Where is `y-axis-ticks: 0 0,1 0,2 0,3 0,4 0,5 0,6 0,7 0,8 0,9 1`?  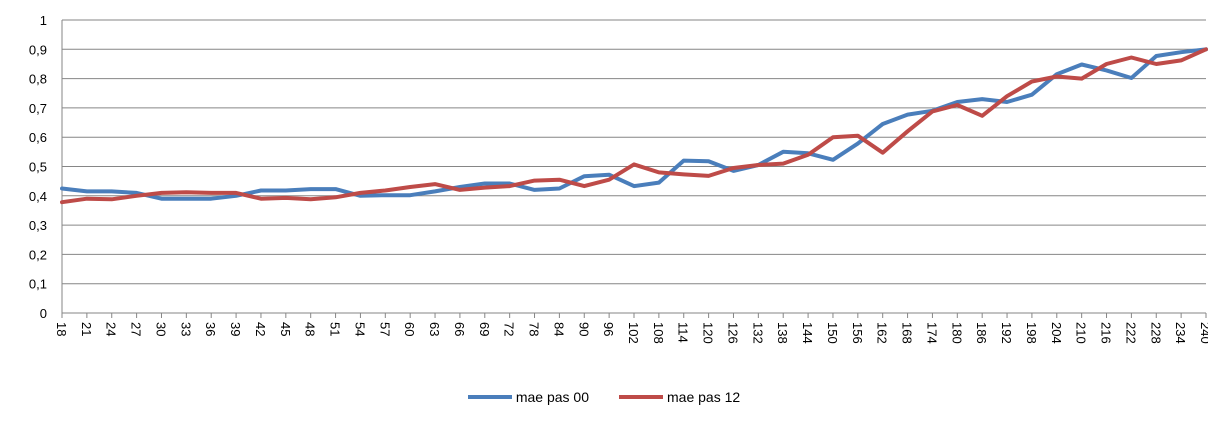 y-axis-ticks: 0 0,1 0,2 0,3 0,4 0,5 0,6 0,7 0,8 0,9 1 is located at coordinates (38, 167).